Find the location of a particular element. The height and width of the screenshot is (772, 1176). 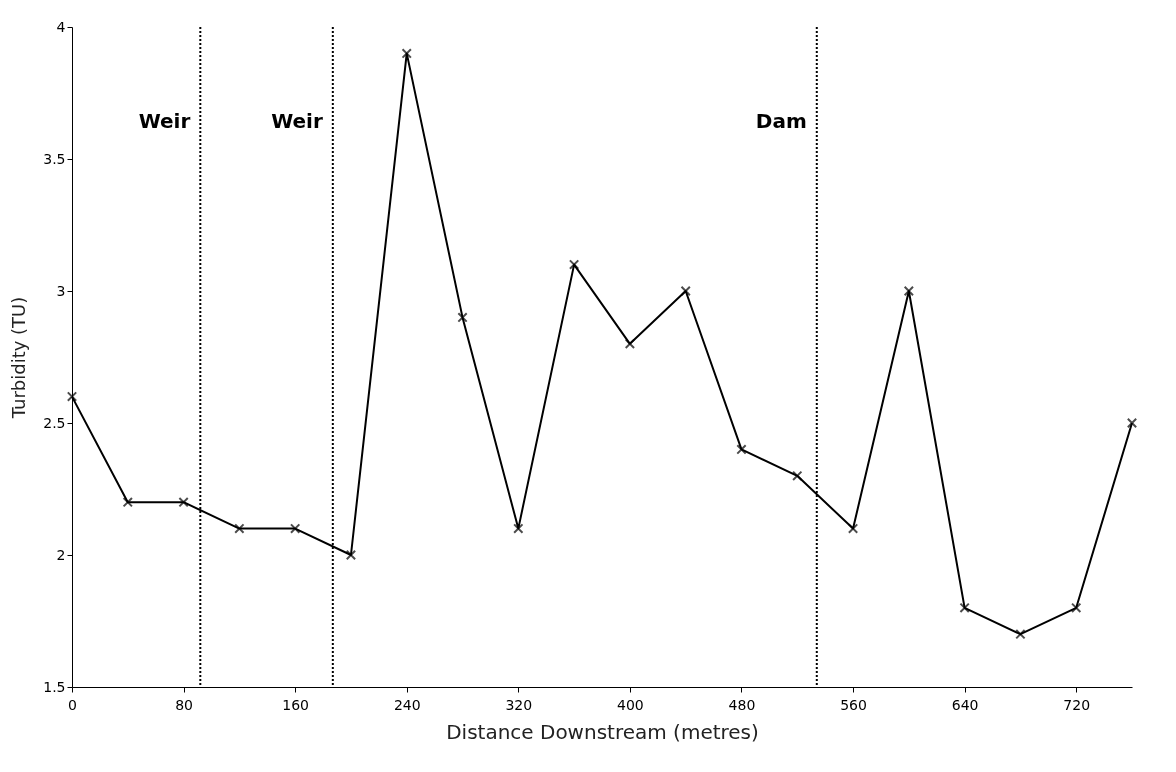

x-tick-label: 560 is located at coordinates (853, 704).